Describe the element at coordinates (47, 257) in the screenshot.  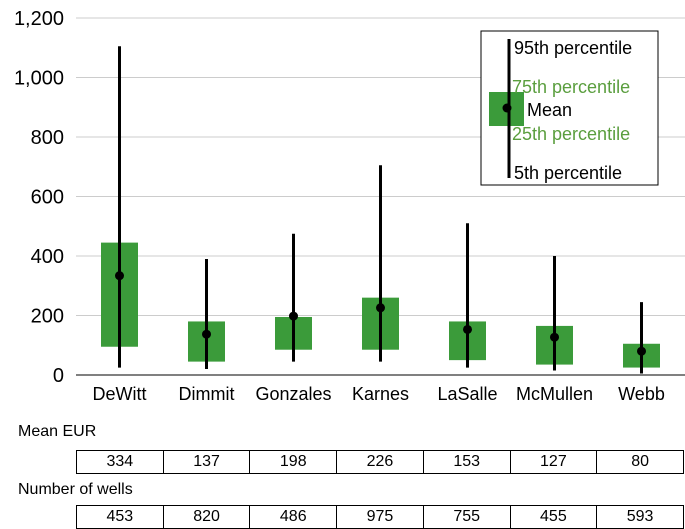
I see `y-tick-label: 400` at that location.